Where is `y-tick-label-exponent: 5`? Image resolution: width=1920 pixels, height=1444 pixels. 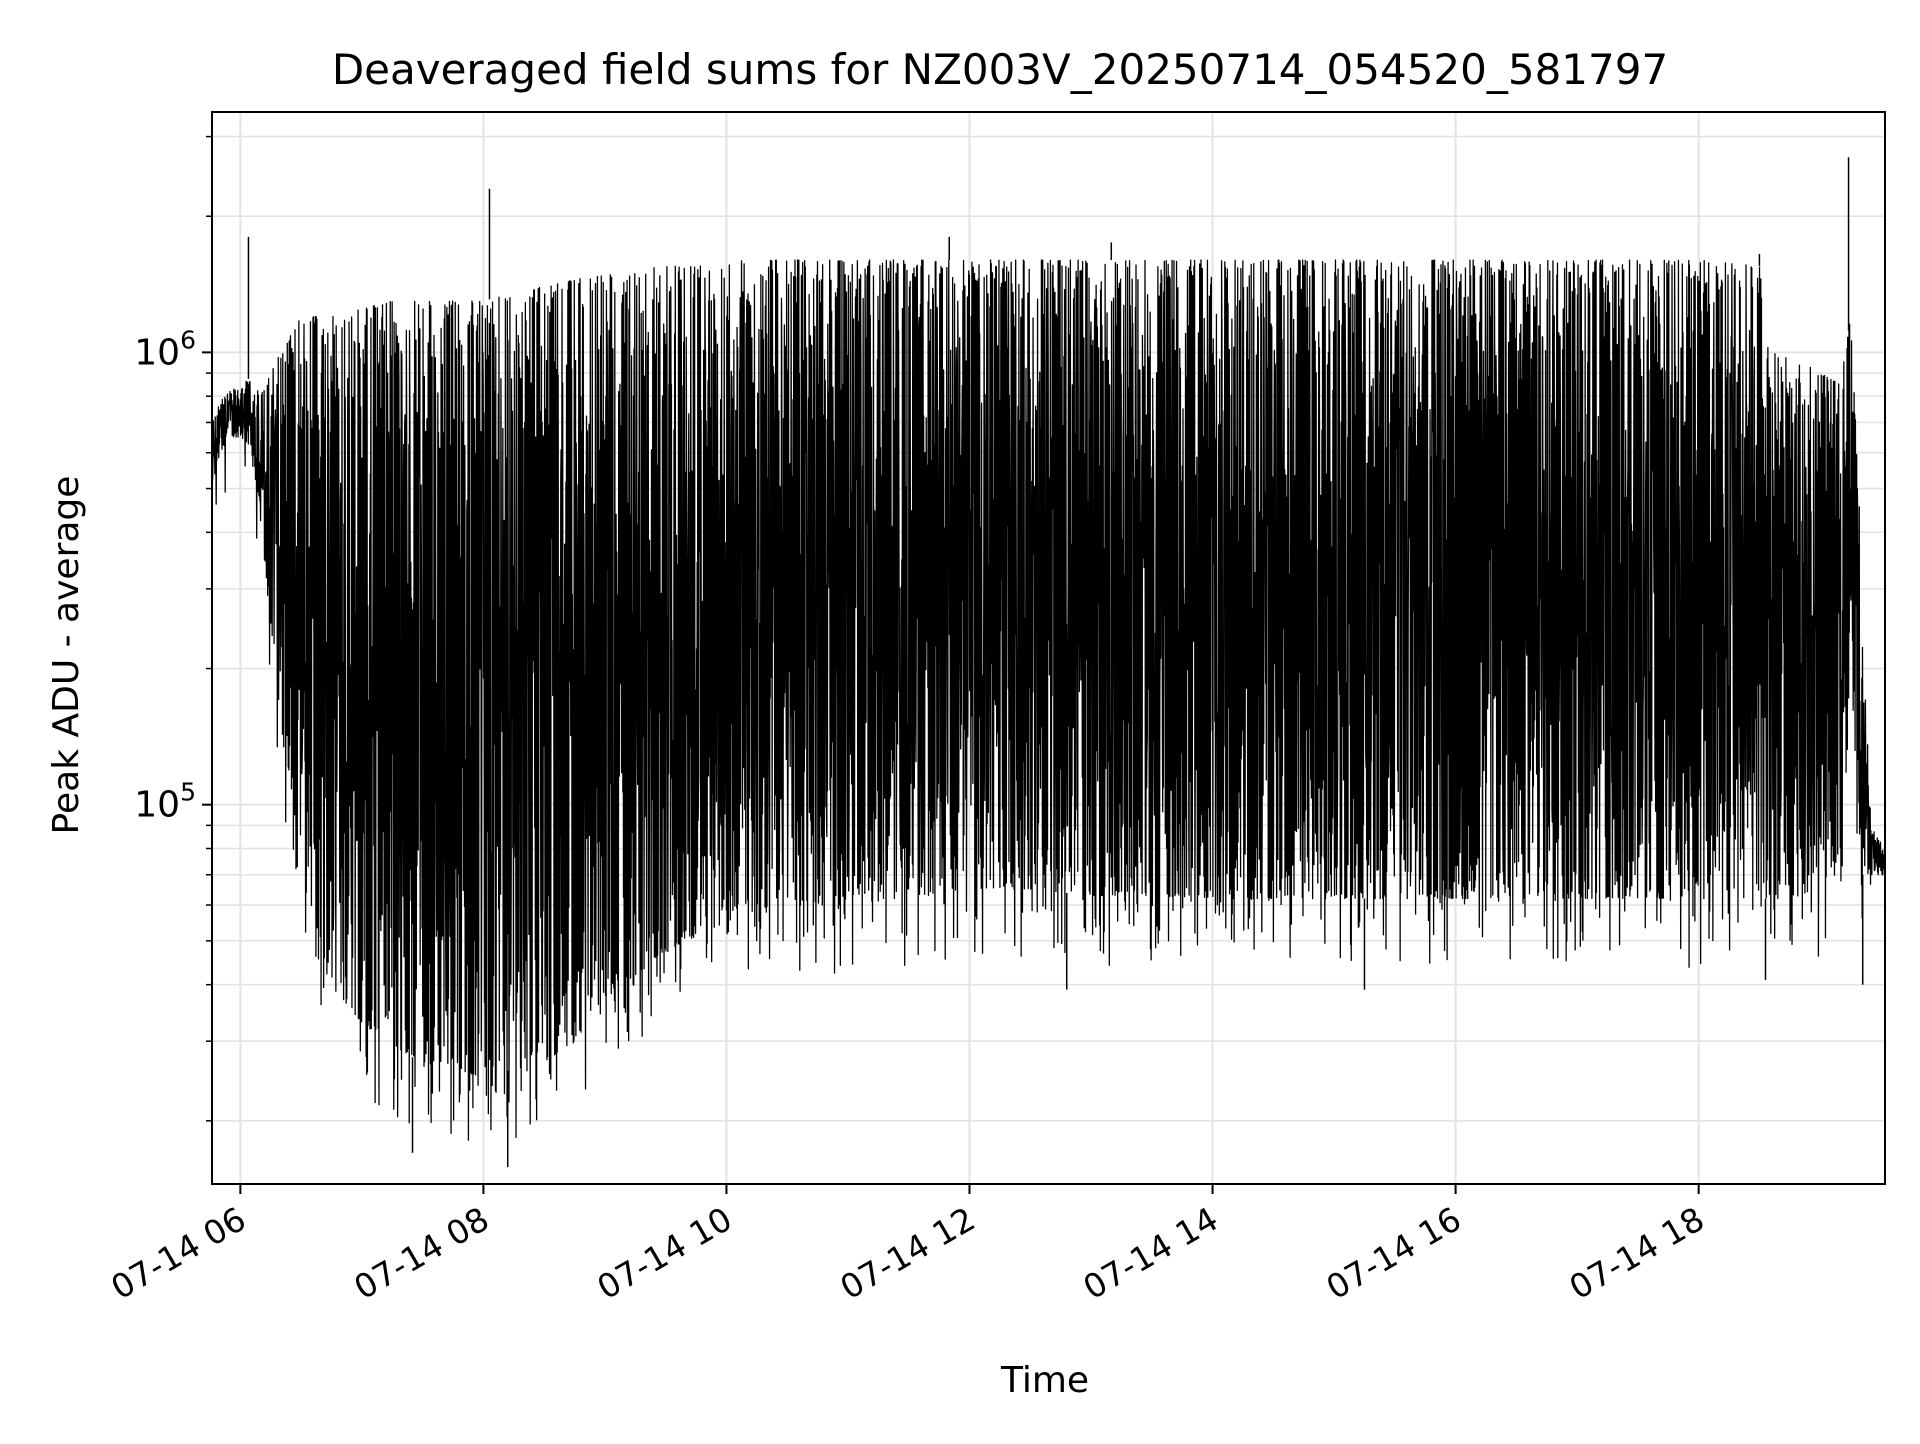
y-tick-label-exponent: 5 is located at coordinates (188, 792).